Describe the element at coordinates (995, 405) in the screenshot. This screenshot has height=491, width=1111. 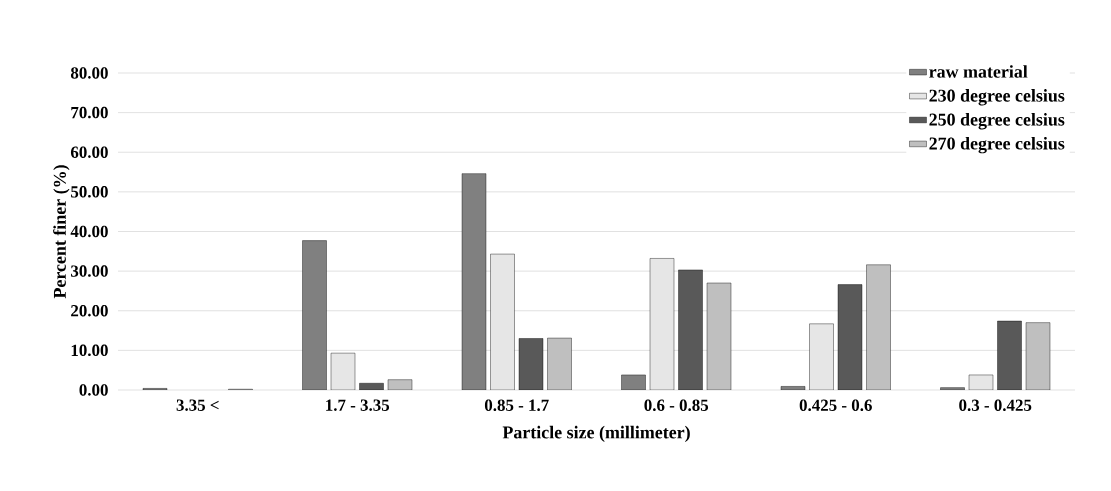
I see `x-tick-label: 0.3 - 0.425` at that location.